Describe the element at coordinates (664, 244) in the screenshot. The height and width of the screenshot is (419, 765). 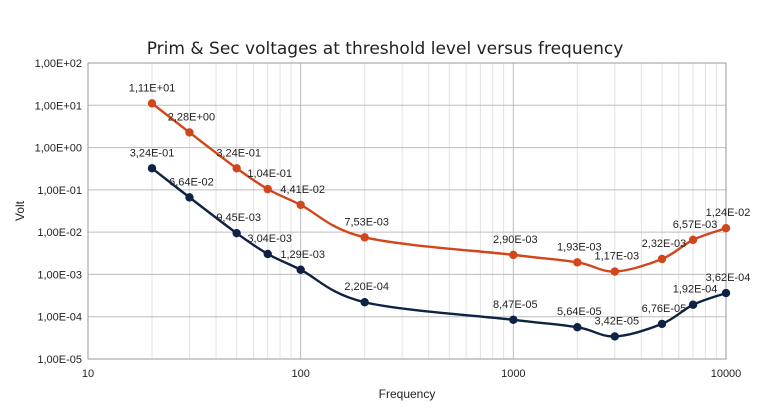
I see `data-label: 2,32E-03` at that location.